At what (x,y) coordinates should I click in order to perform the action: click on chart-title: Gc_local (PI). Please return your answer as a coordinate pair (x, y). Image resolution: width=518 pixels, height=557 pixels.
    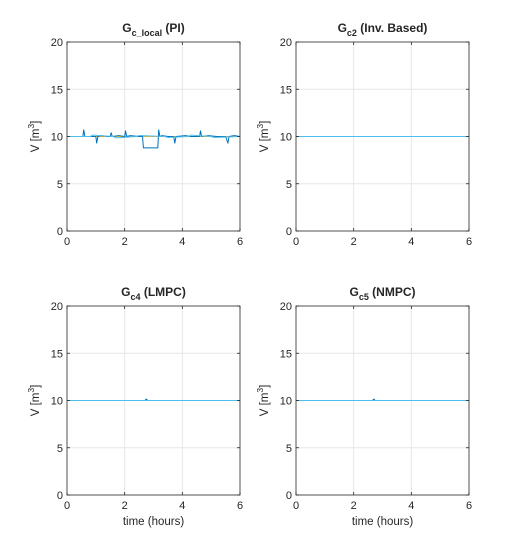
    Looking at the image, I should click on (153, 29).